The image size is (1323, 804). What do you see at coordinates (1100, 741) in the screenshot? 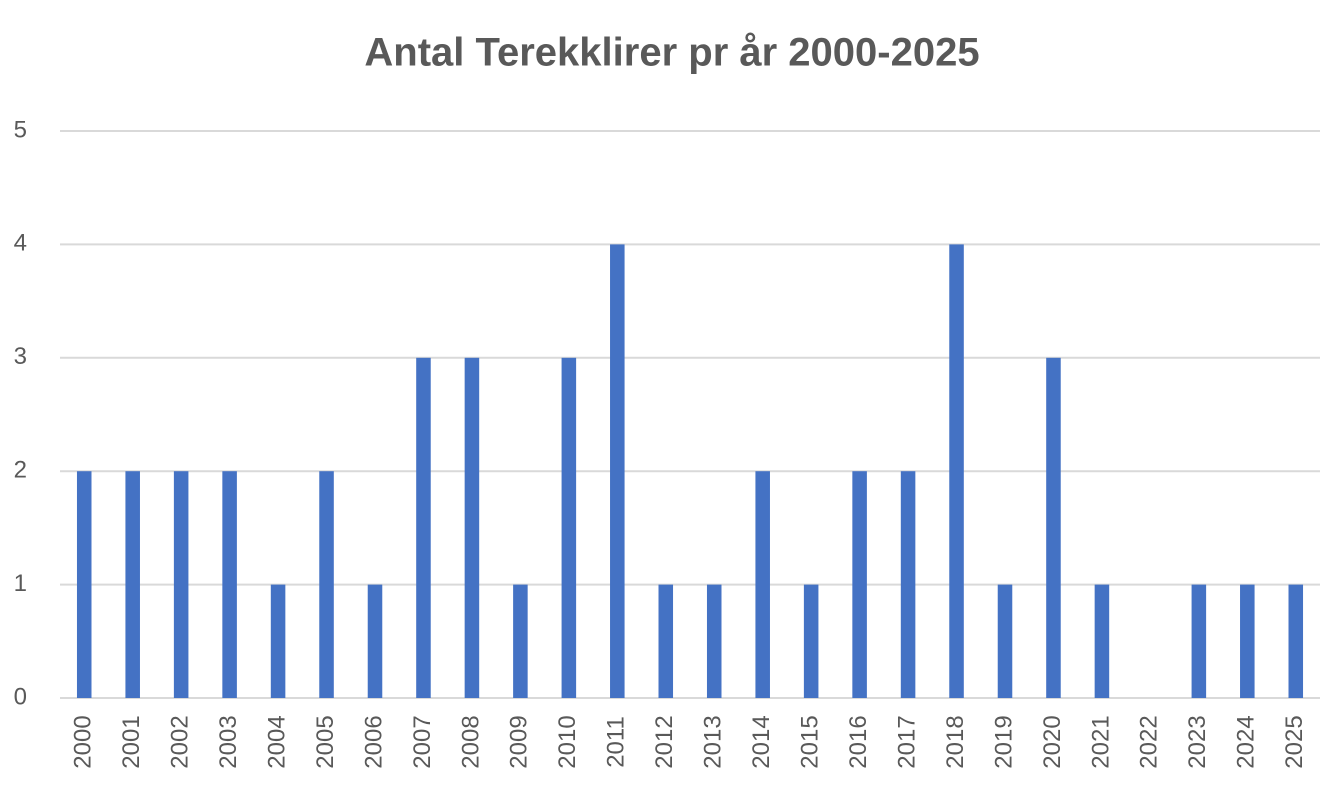
I see `x-tick-label: 2021` at bounding box center [1100, 741].